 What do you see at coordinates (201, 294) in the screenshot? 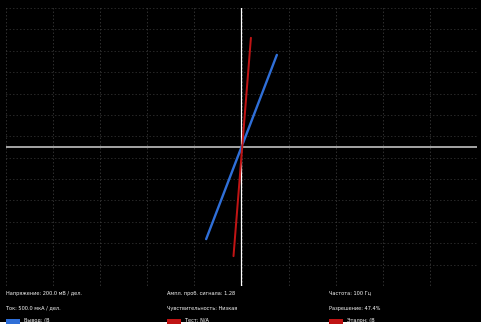
I see `probe-amplitude-label: Ампл. проб. сигнала: 1.28` at bounding box center [201, 294].